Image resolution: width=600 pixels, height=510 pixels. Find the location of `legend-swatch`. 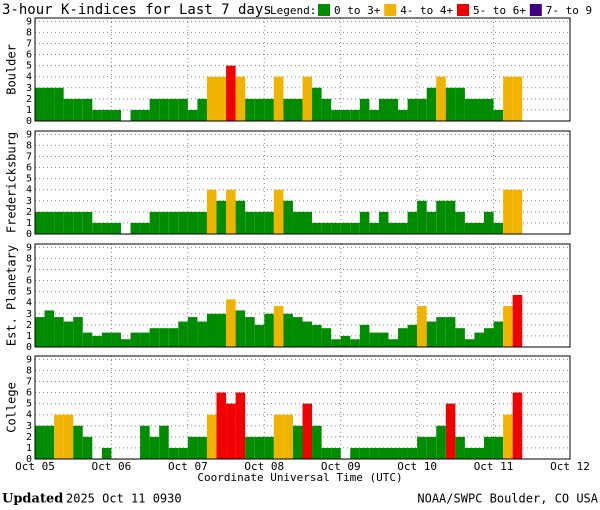

legend-swatch is located at coordinates (535, 10).